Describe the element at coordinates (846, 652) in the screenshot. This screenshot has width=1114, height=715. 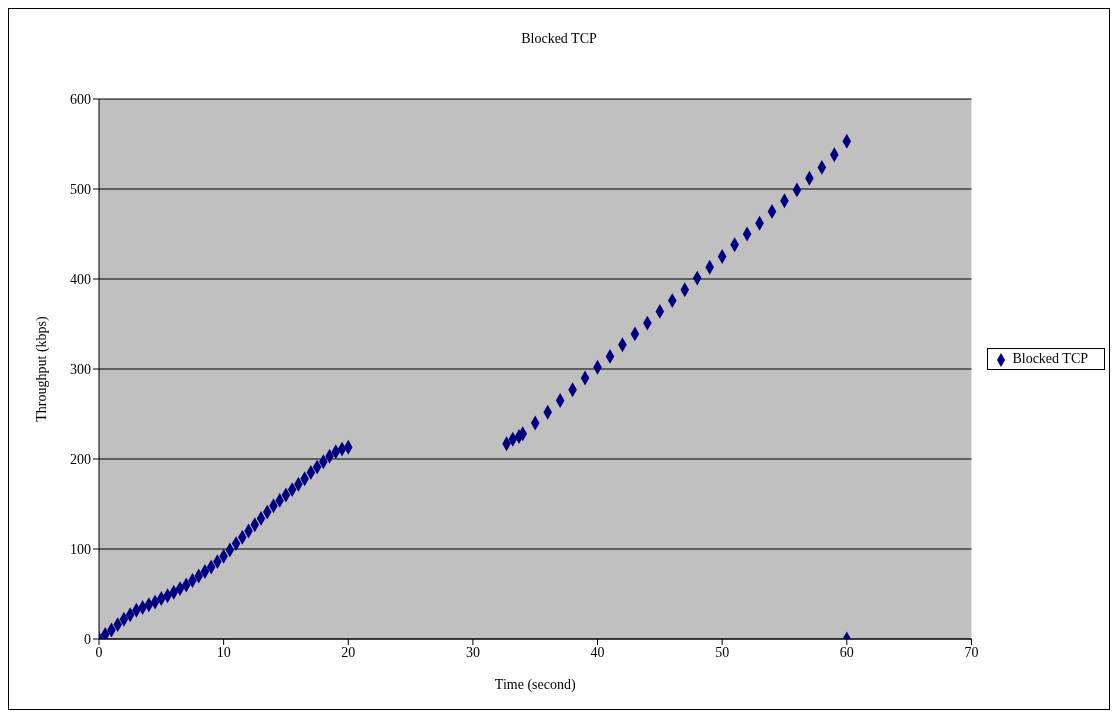
I see `x-tick-label: 60` at that location.